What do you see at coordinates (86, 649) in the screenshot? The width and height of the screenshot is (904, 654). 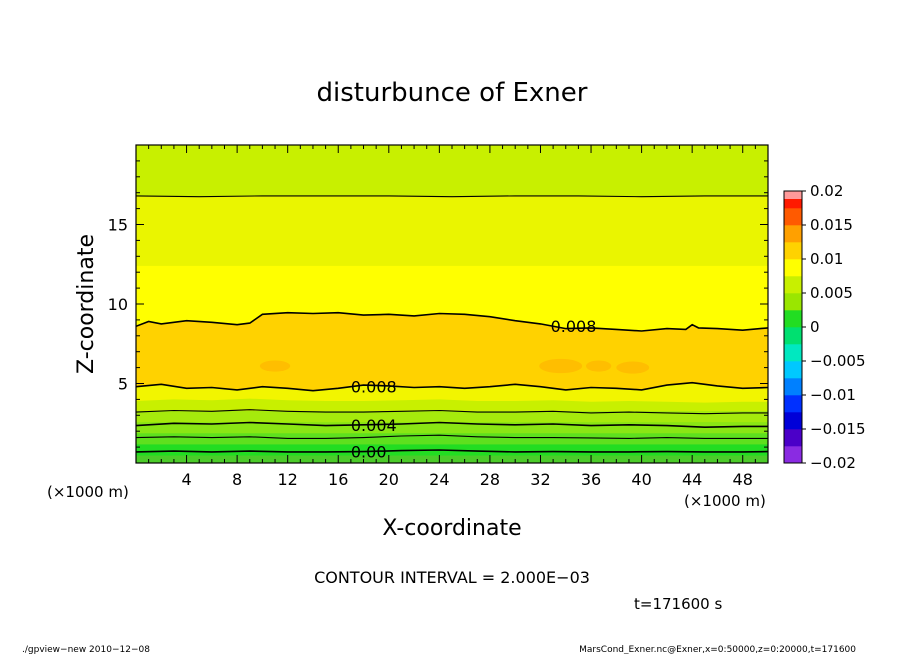 I see `footer-left: ./gpview−new 2010−12−08` at bounding box center [86, 649].